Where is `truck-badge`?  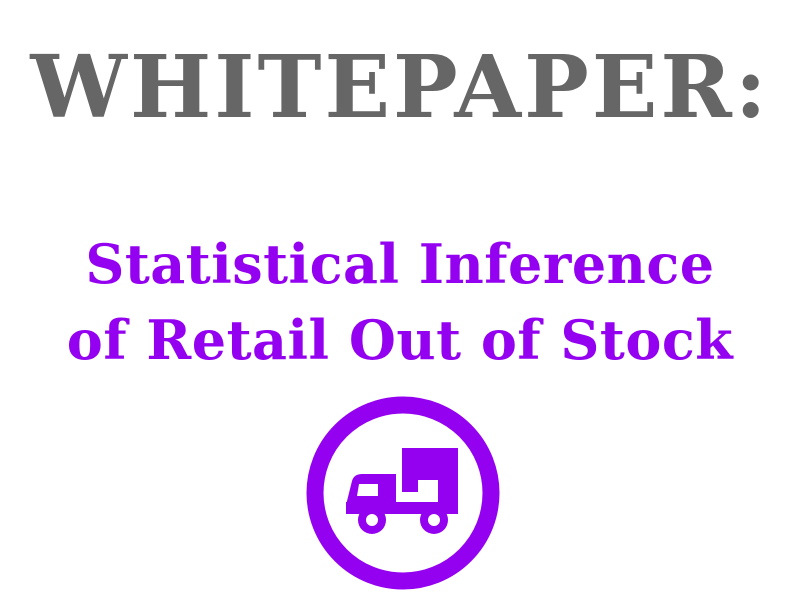 truck-badge is located at coordinates (403, 493).